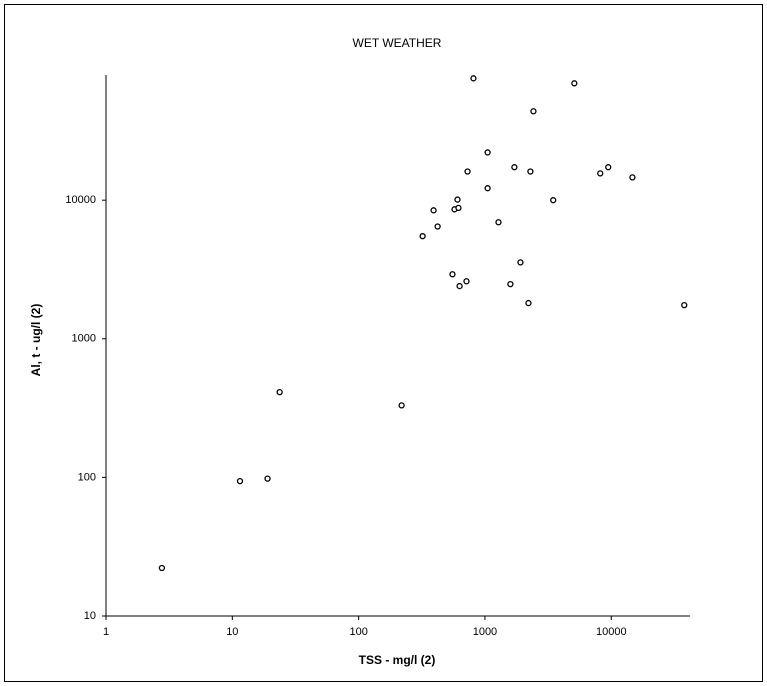  Describe the element at coordinates (358, 632) in the screenshot. I see `x-tick-label: 100` at that location.